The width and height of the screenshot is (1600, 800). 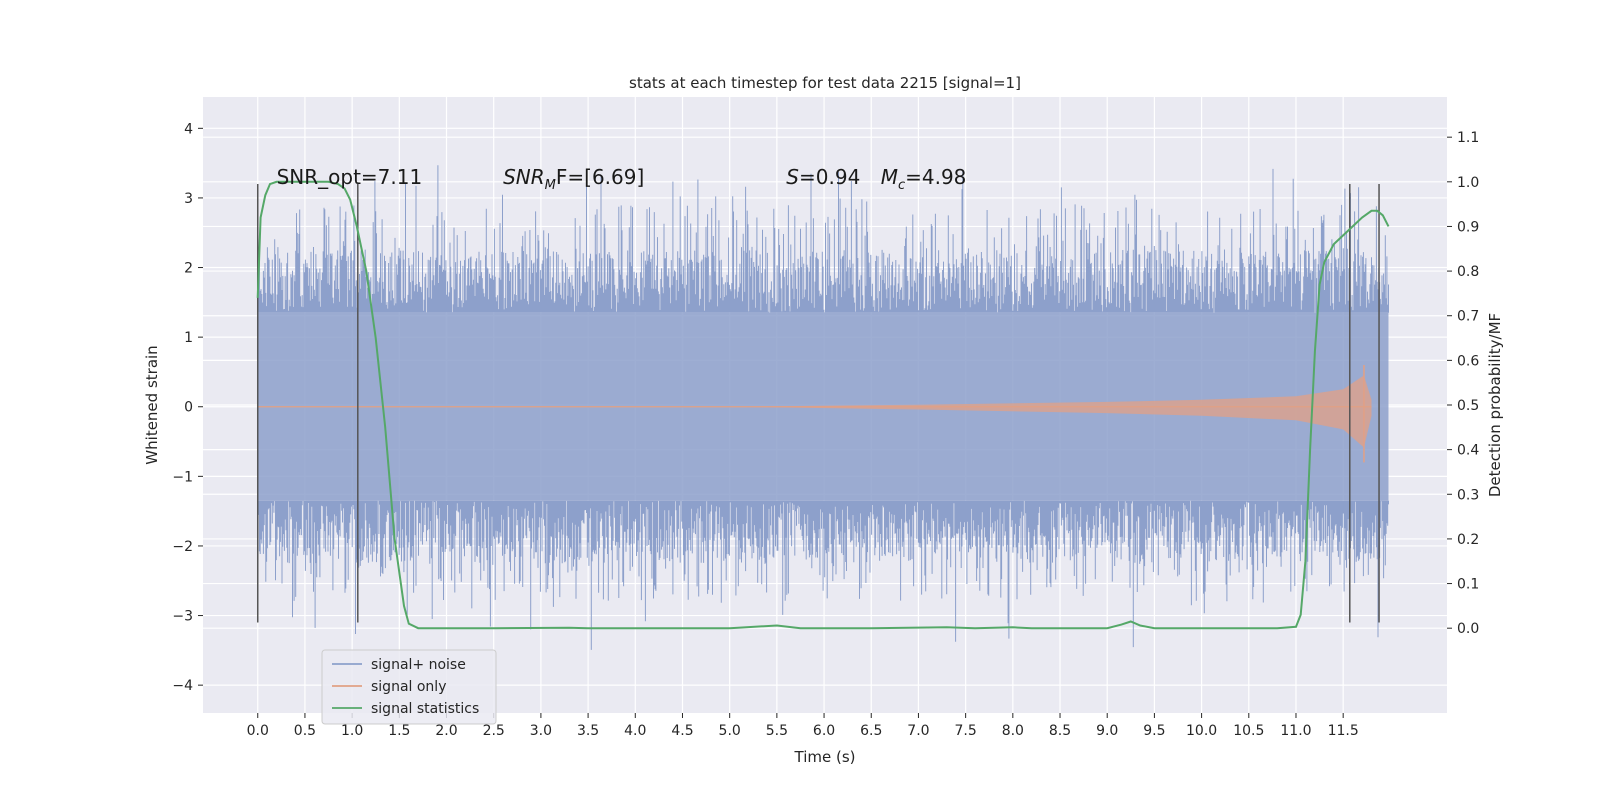 I want to click on y2-tick-label: 1.1, so click(x=1468, y=138).